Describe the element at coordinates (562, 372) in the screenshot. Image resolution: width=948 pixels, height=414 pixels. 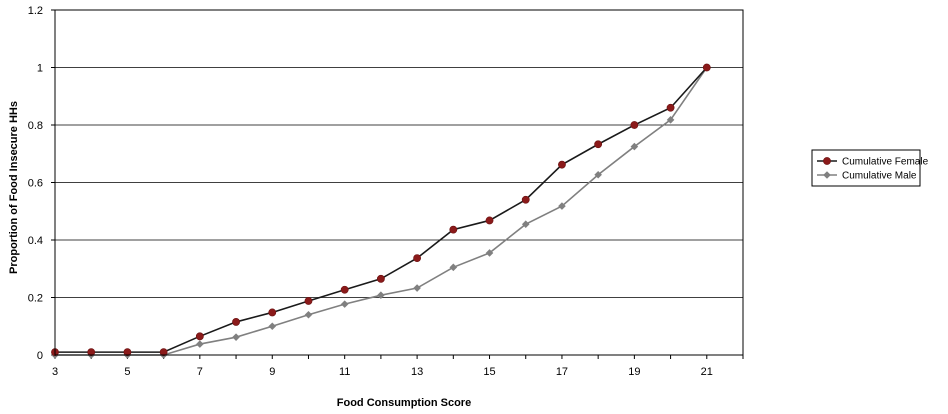
I see `x-tick-label: 17` at that location.